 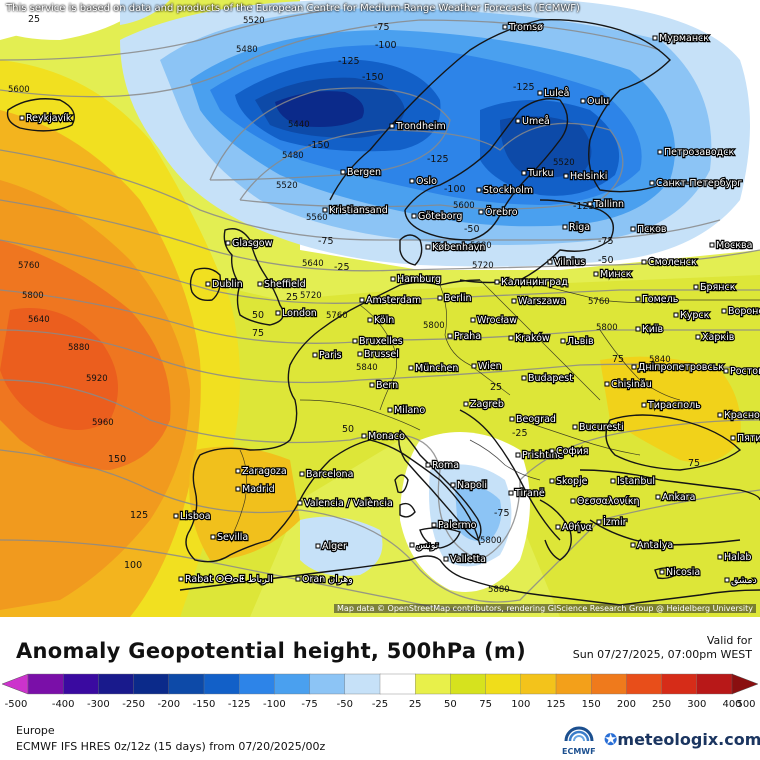 I want to click on city-label: København, so click(x=458, y=247).